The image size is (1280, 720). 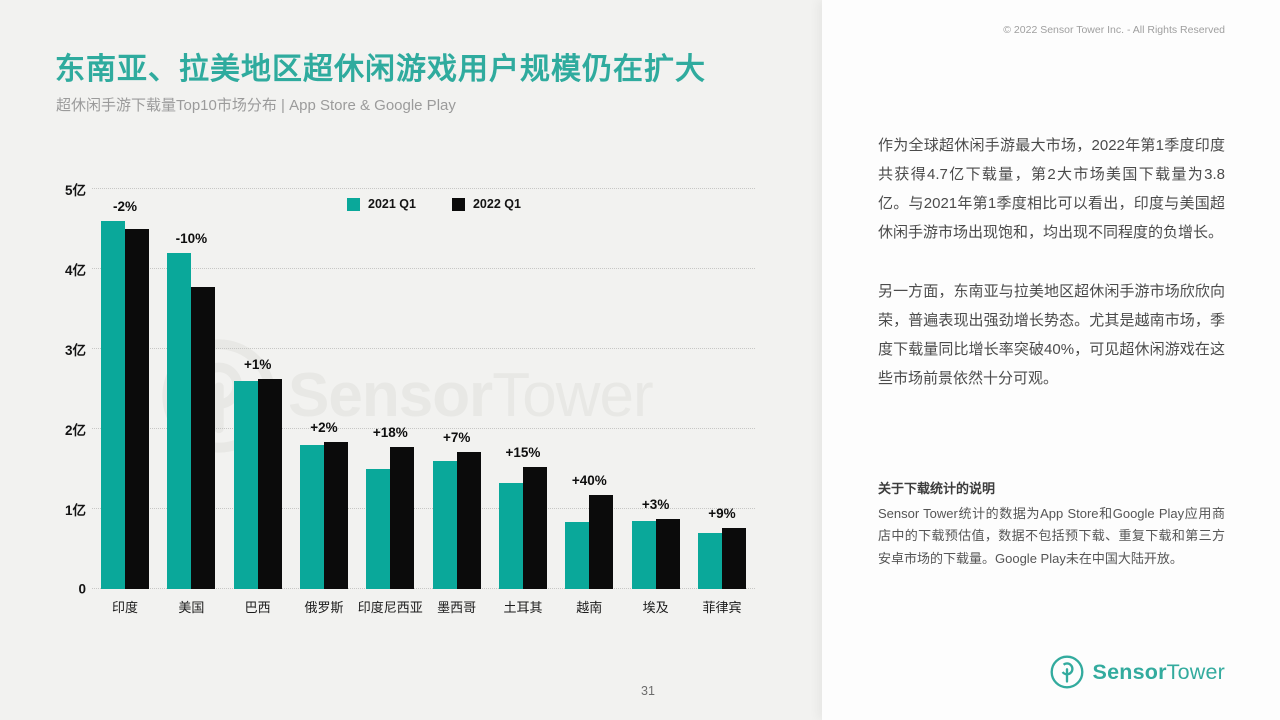 I want to click on bar-group-3: +1% 巴西, so click(x=257, y=402).